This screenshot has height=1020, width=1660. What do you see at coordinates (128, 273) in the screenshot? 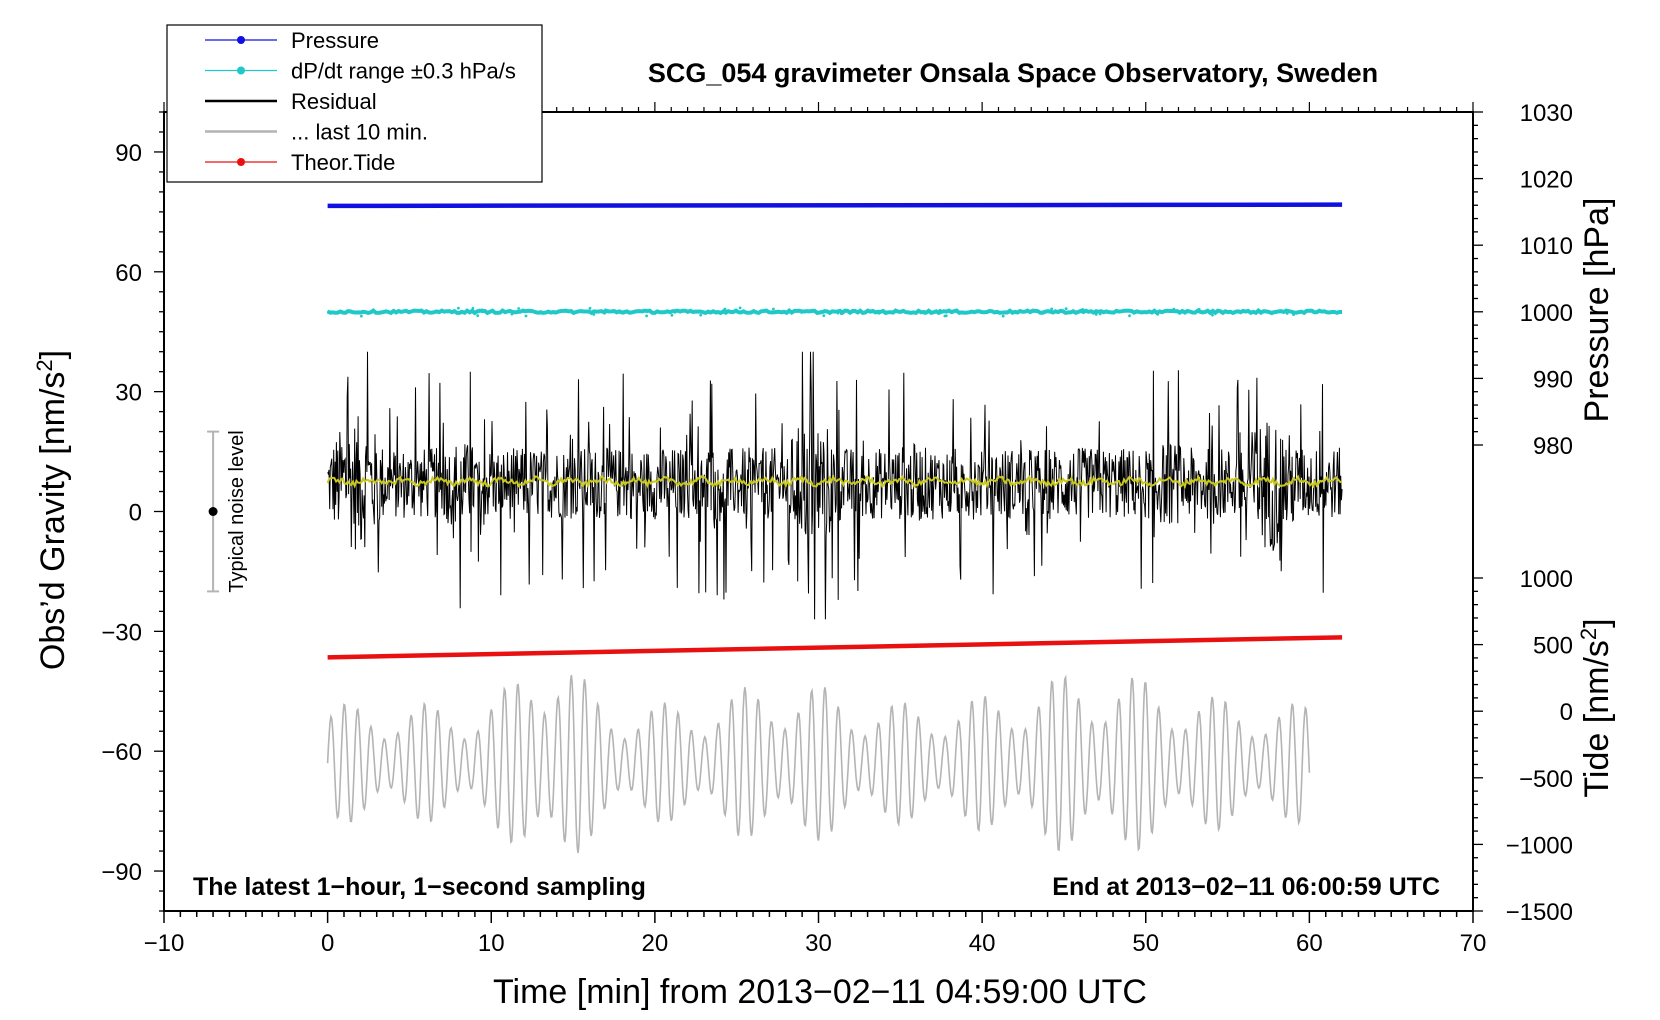
I see `y-left-tick-label: 60` at bounding box center [128, 273].